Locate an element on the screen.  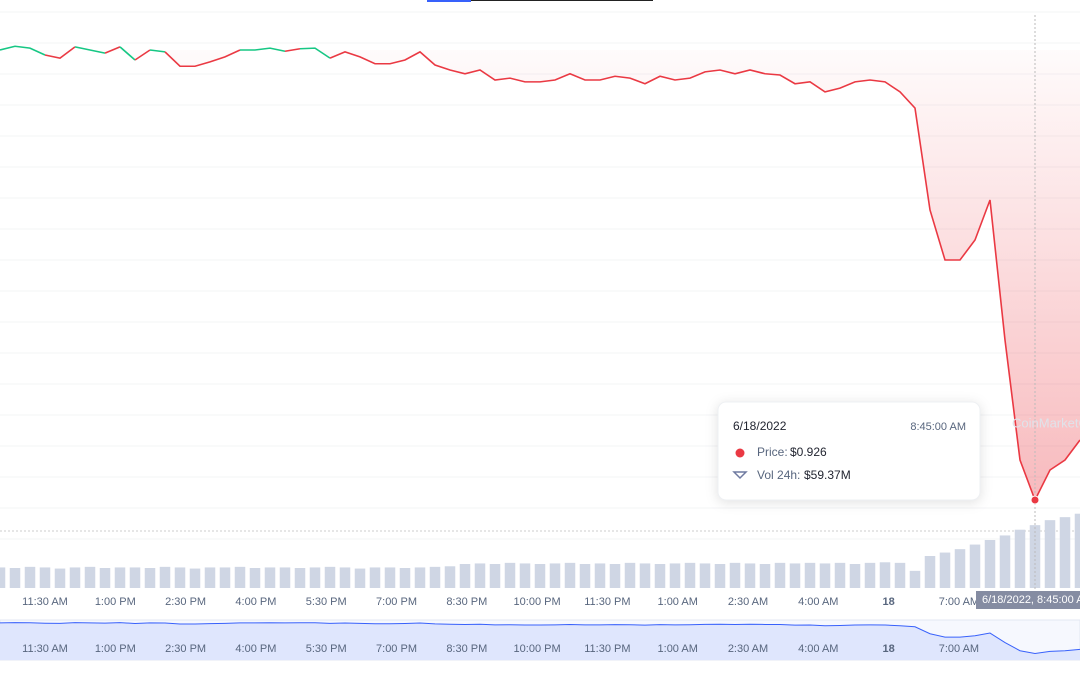
tooltip-date: 6/18/2022 is located at coordinates (760, 426).